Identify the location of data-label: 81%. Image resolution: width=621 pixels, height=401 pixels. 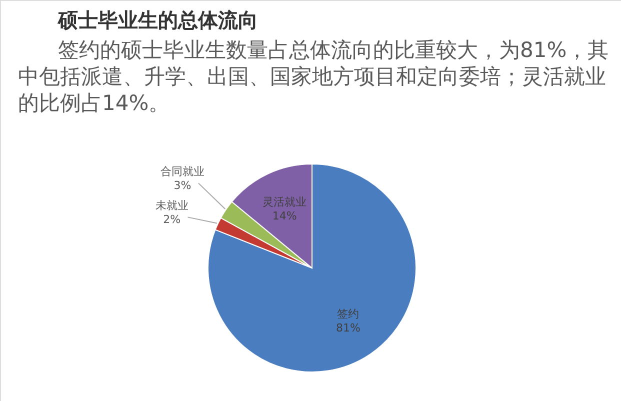
(348, 327).